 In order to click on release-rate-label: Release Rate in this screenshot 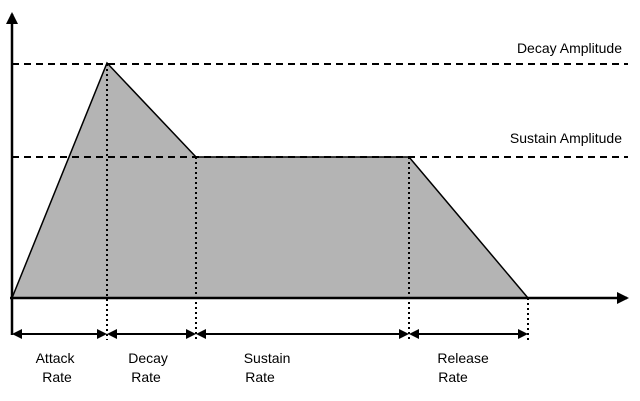, I will do `click(464, 367)`.